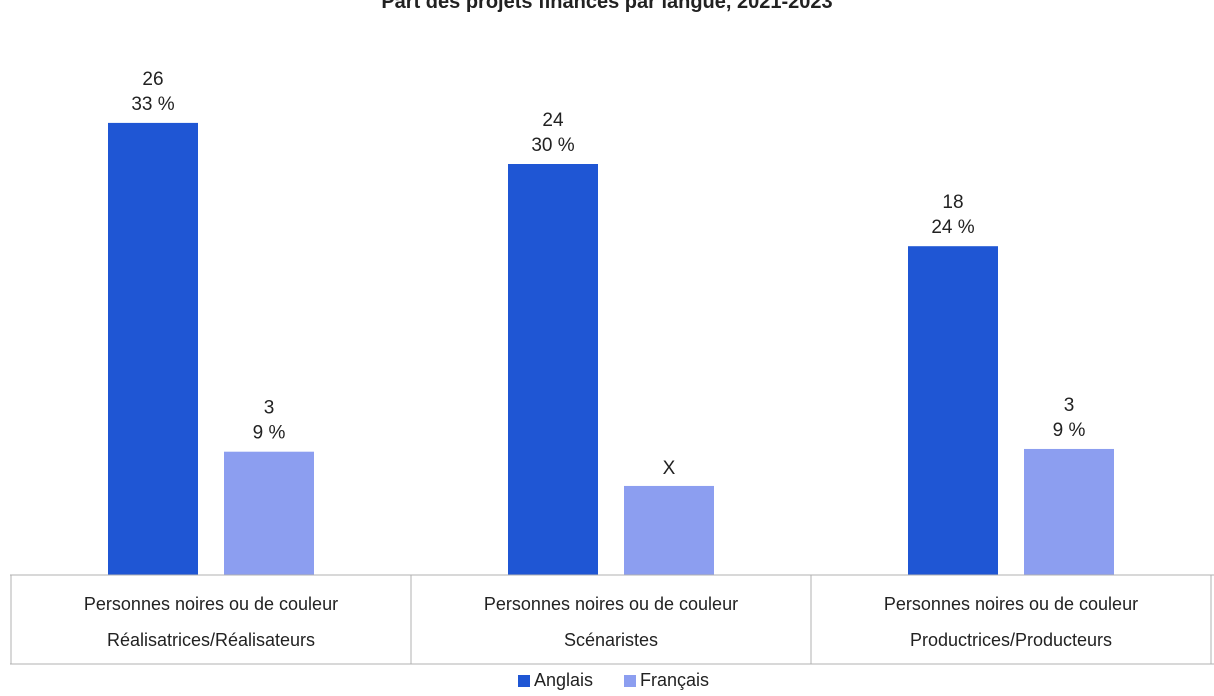 Image resolution: width=1214 pixels, height=696 pixels. Describe the element at coordinates (563, 680) in the screenshot. I see `legend-label-anglais: Anglais` at that location.